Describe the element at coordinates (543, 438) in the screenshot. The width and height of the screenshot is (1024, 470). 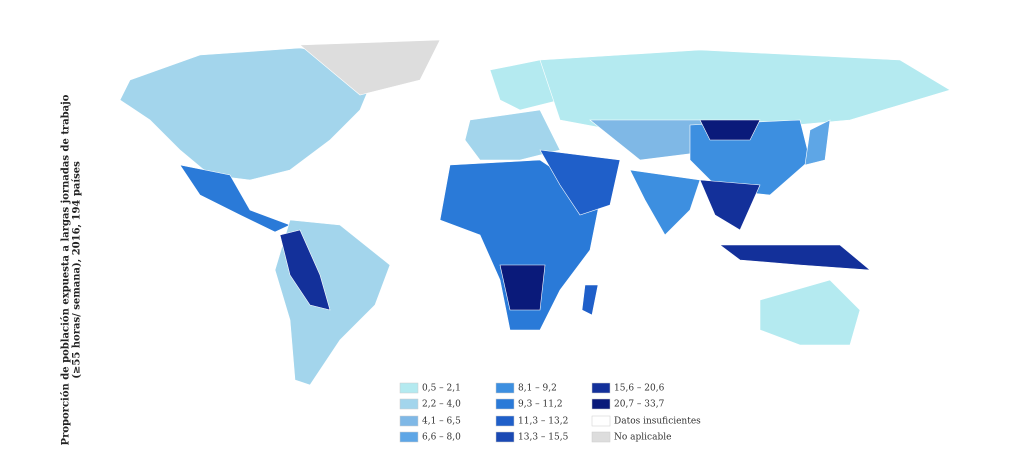
I see `legend-label: 13,3 – 15,5` at that location.